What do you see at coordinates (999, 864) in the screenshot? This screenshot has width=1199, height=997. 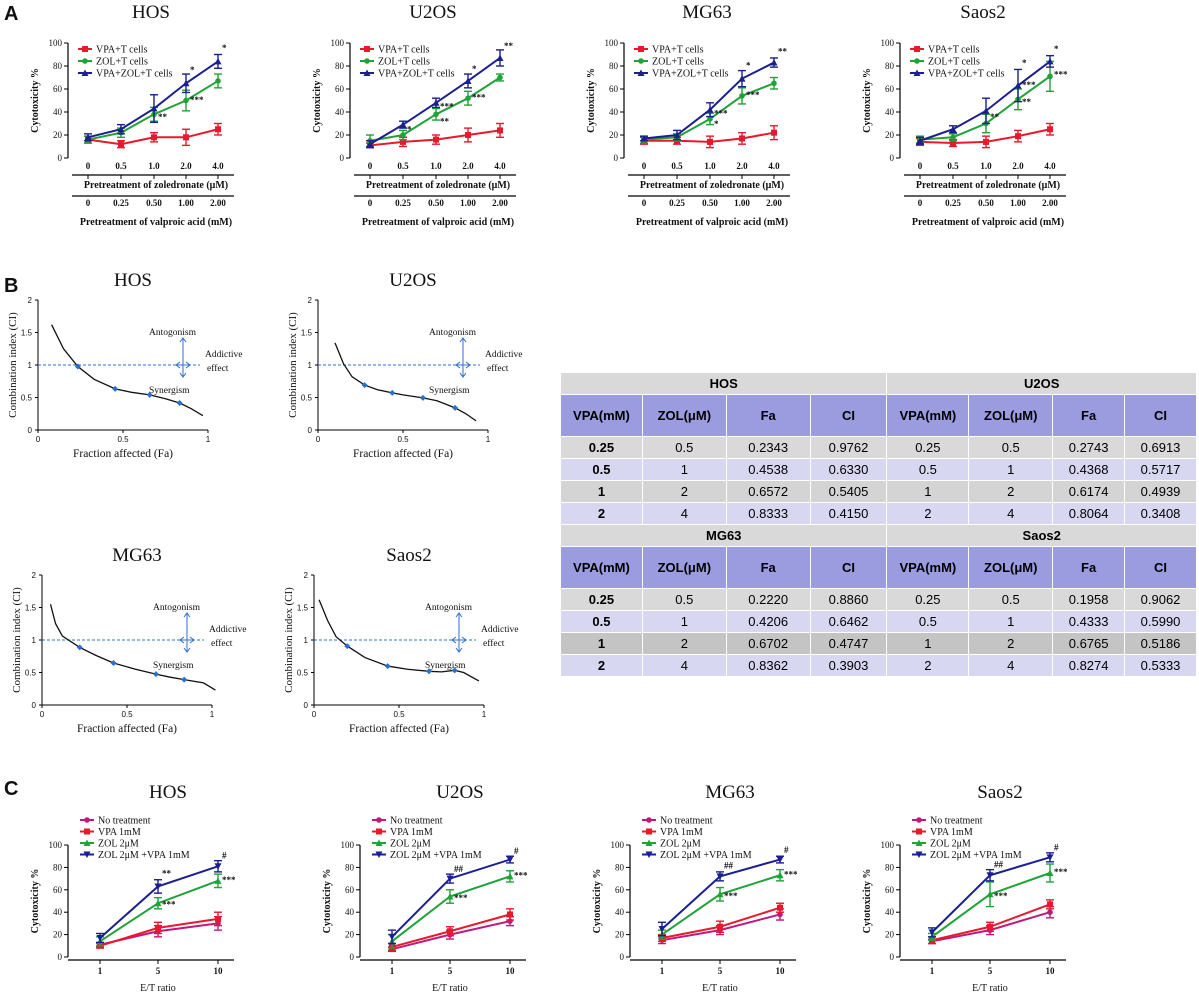 I see `significance-label: ##` at bounding box center [999, 864].